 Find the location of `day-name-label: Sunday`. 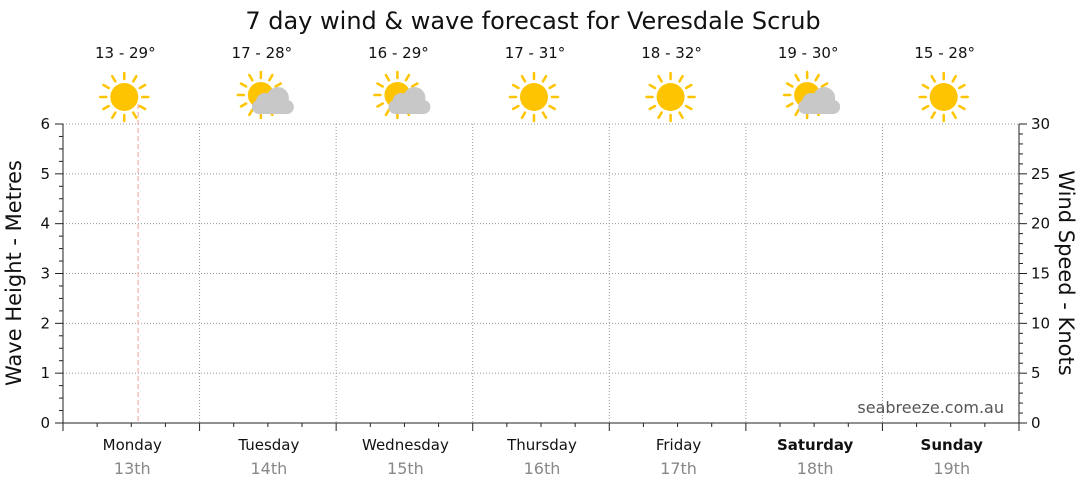

day-name-label: Sunday is located at coordinates (952, 445).